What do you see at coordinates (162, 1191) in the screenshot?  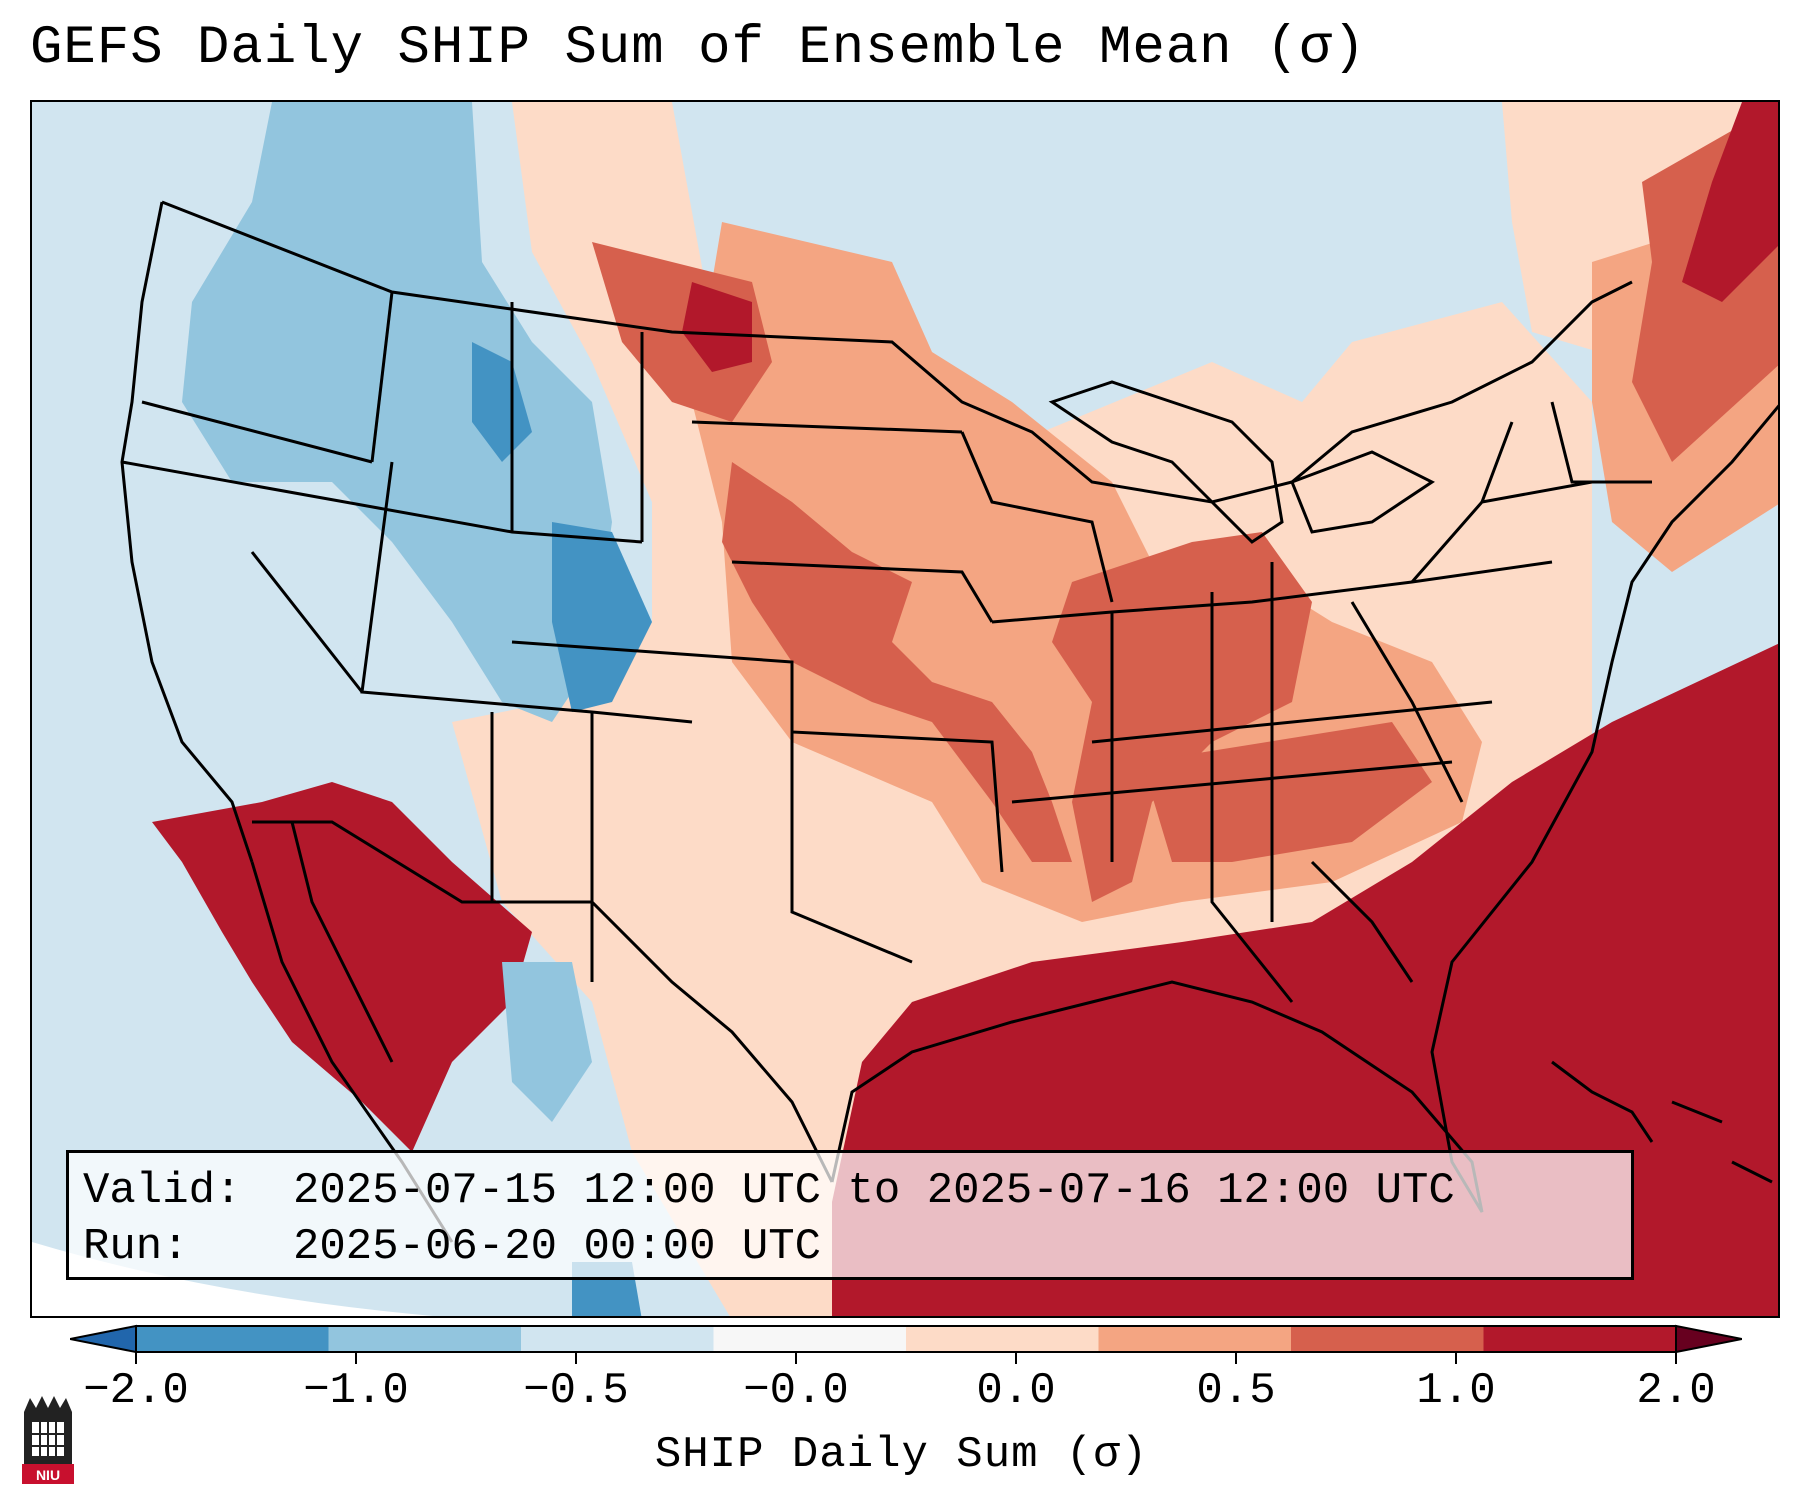 I see `valid-label: Valid:` at bounding box center [162, 1191].